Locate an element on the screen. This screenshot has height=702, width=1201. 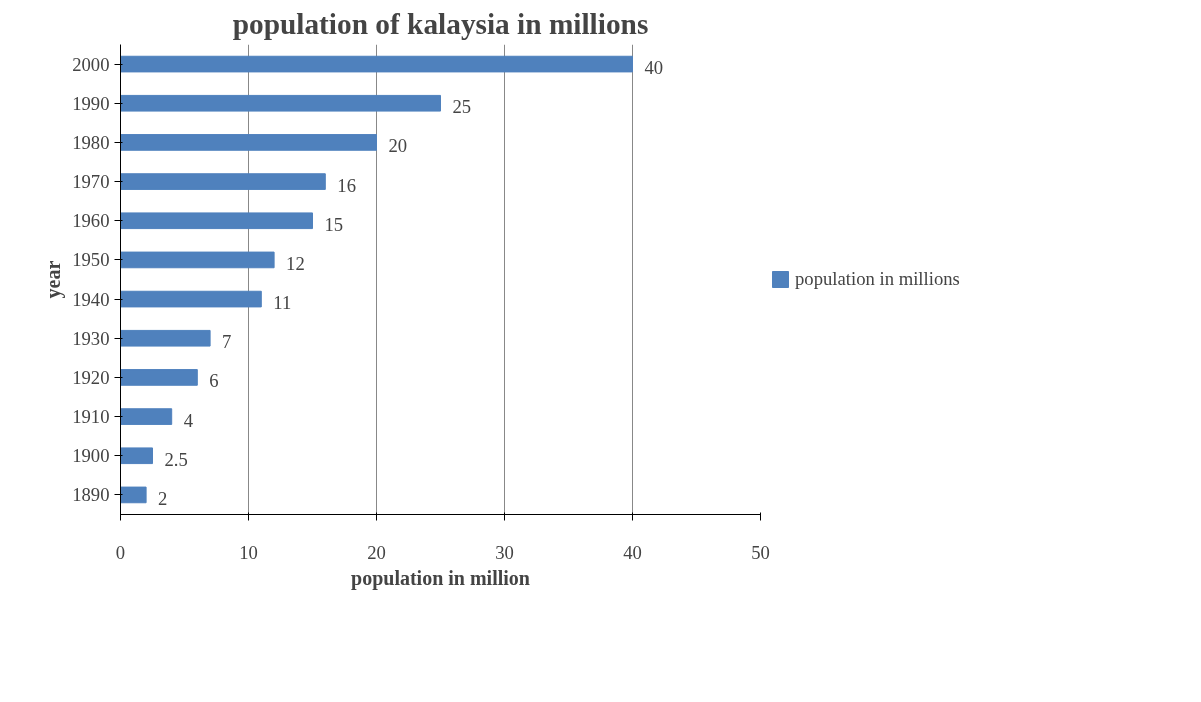
data-label: 2.5 is located at coordinates (176, 459).